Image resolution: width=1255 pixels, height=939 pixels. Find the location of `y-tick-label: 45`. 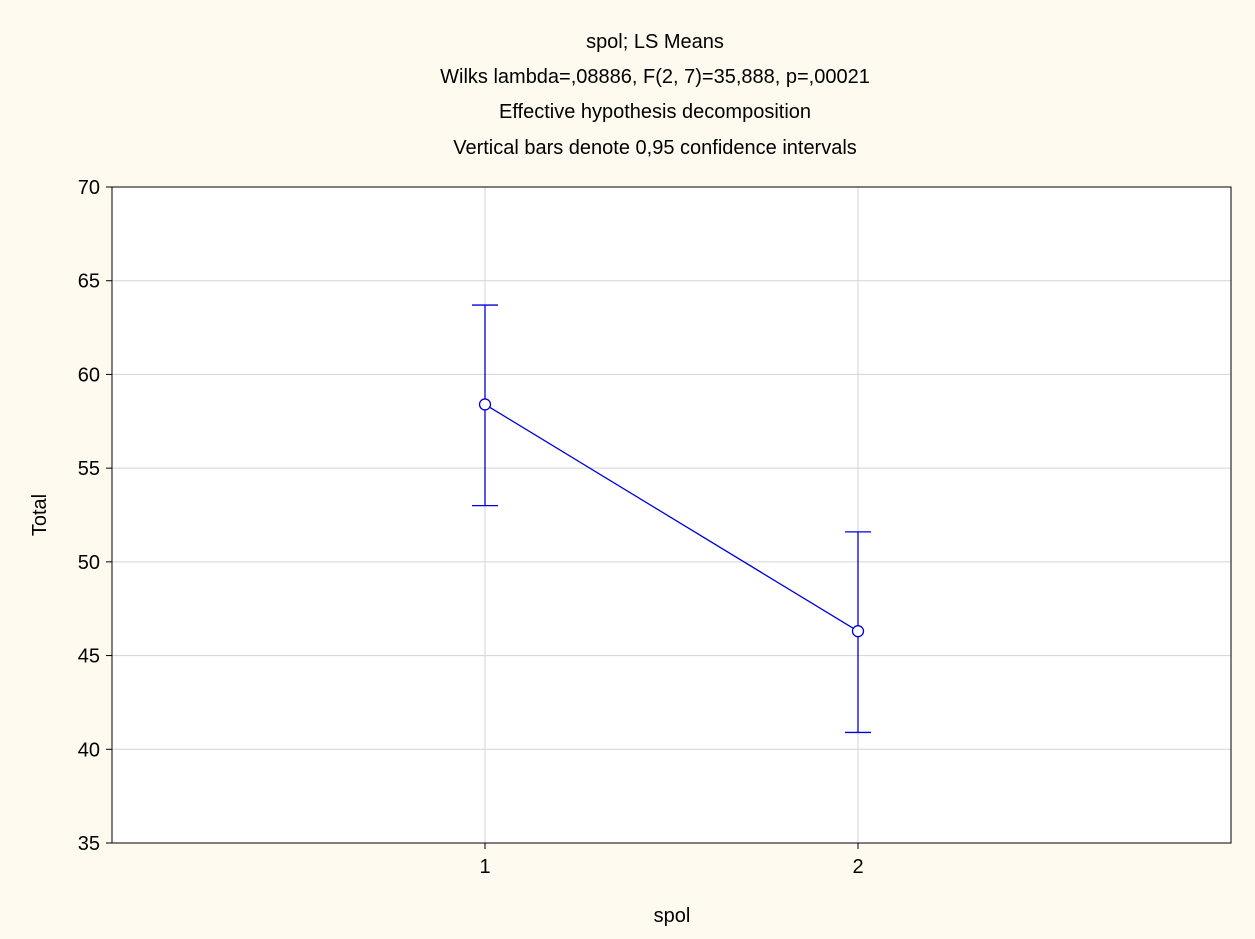

y-tick-label: 45 is located at coordinates (89, 657).